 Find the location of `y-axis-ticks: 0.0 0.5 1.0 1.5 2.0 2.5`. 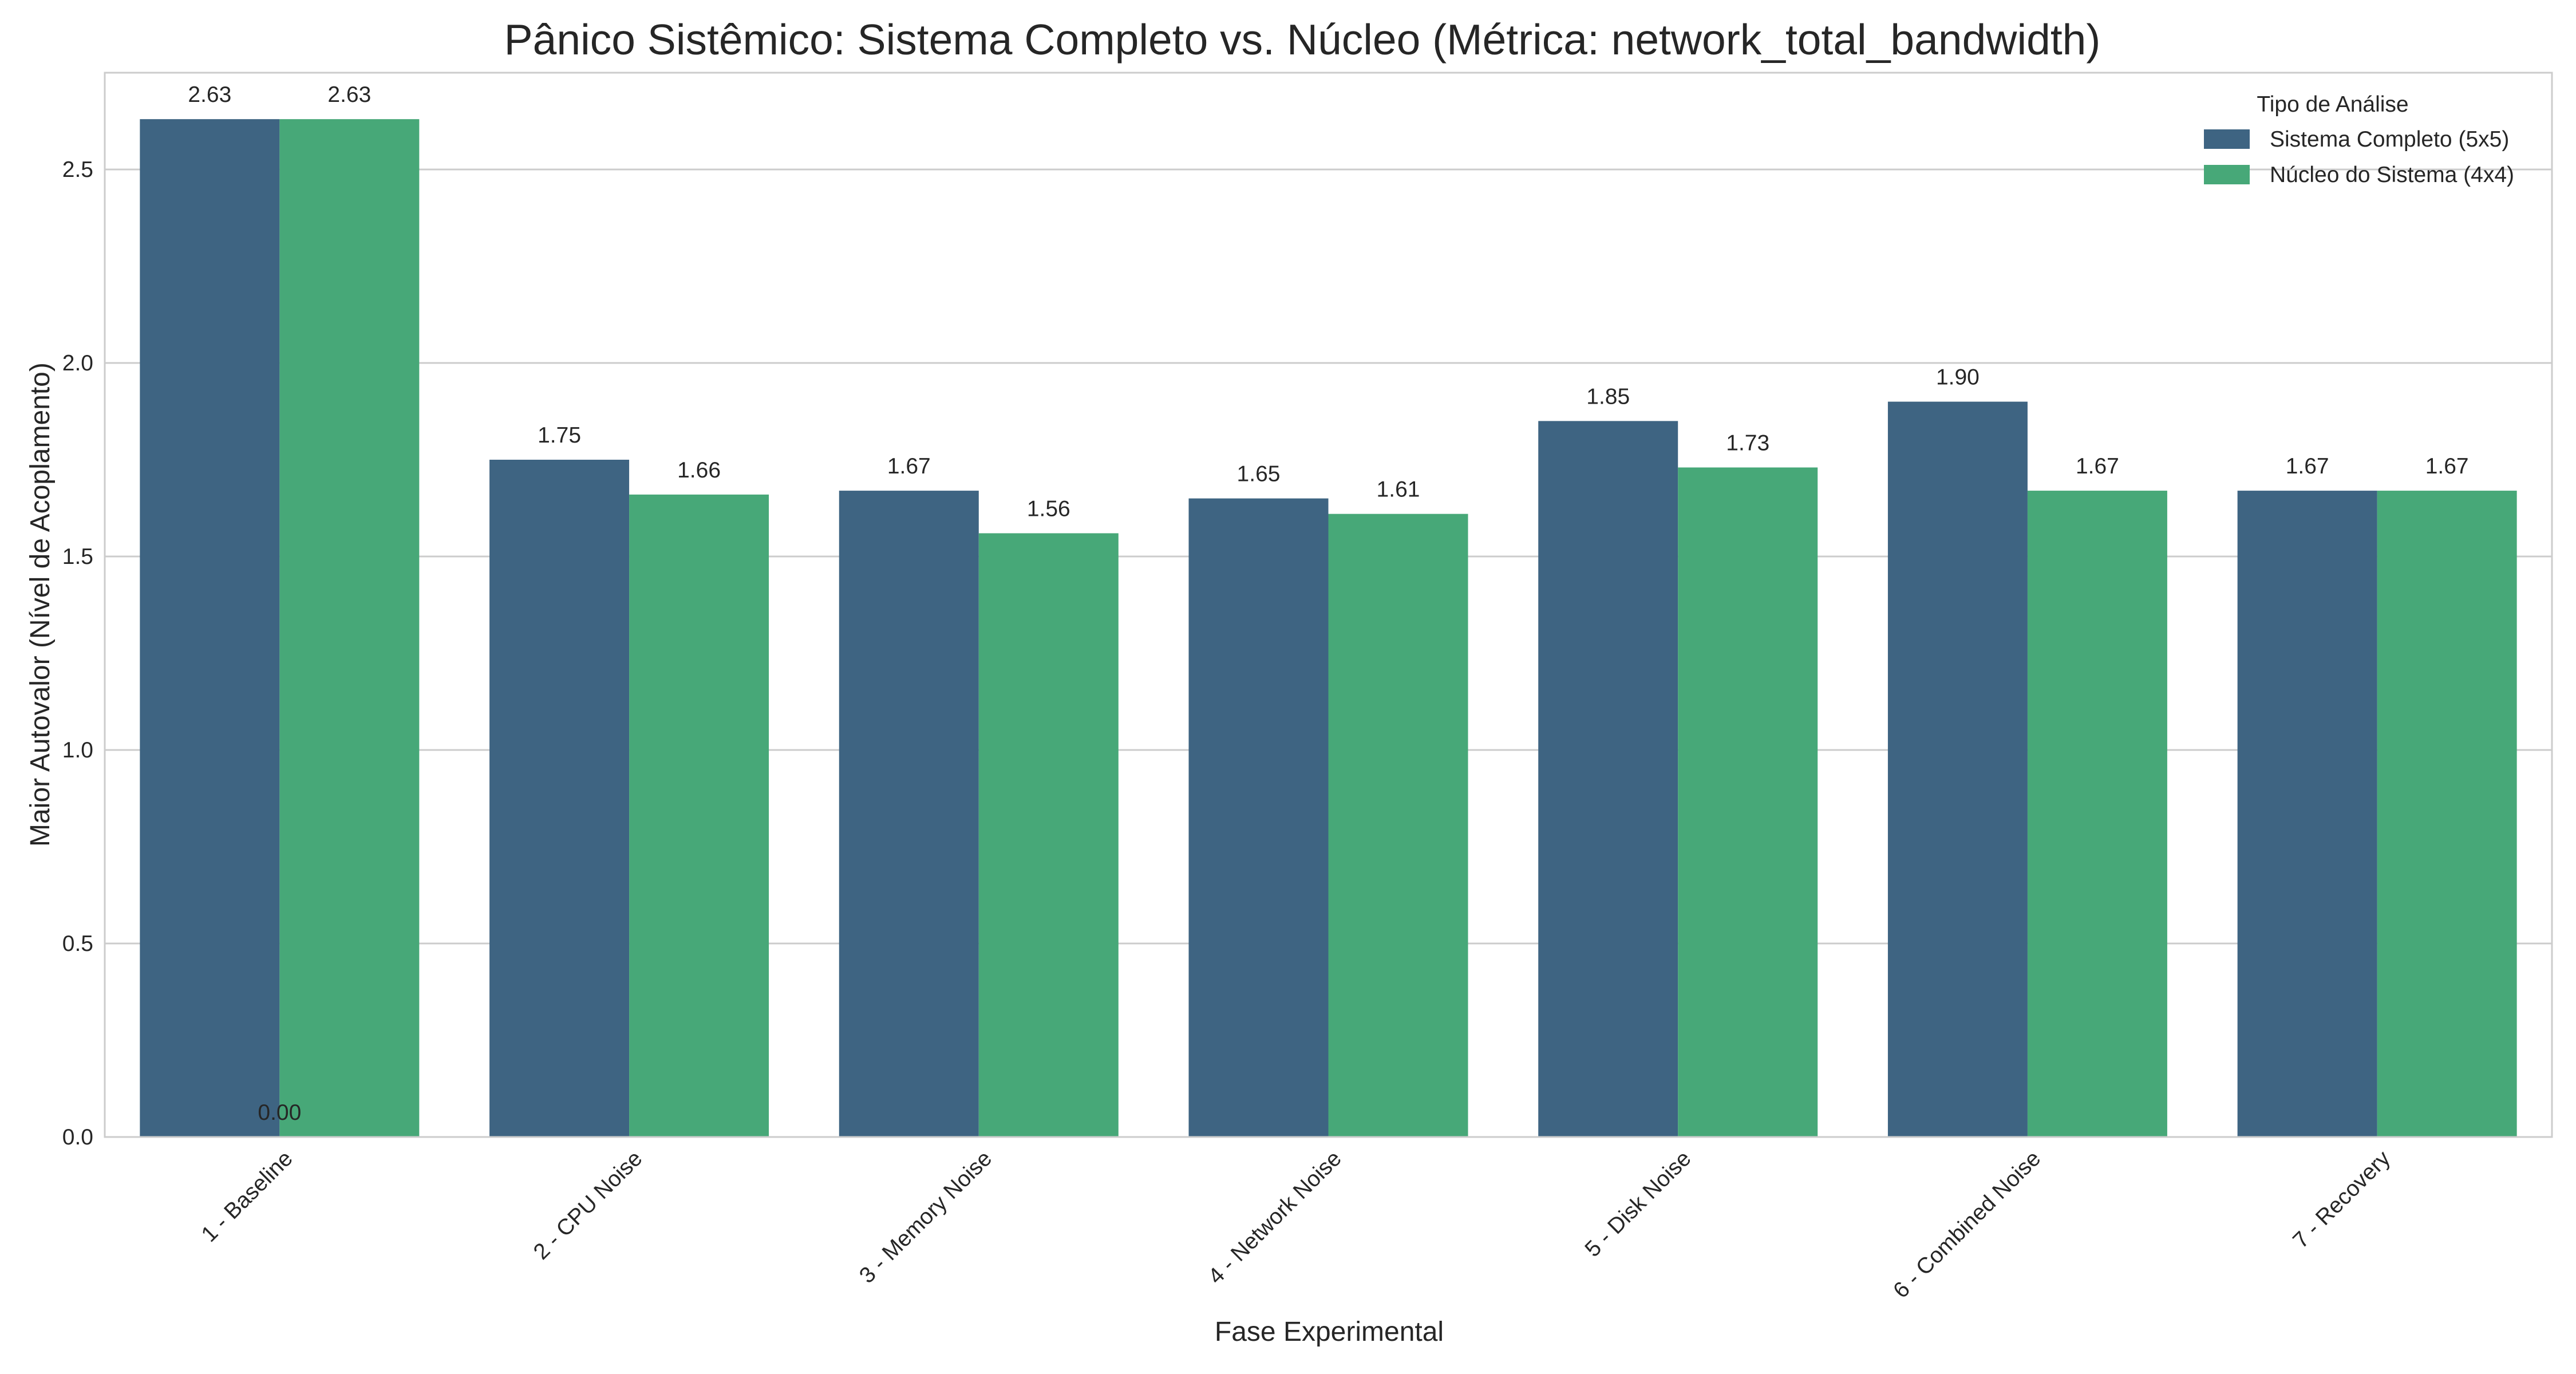

y-axis-ticks: 0.0 0.5 1.0 1.5 2.0 2.5 is located at coordinates (77, 653).